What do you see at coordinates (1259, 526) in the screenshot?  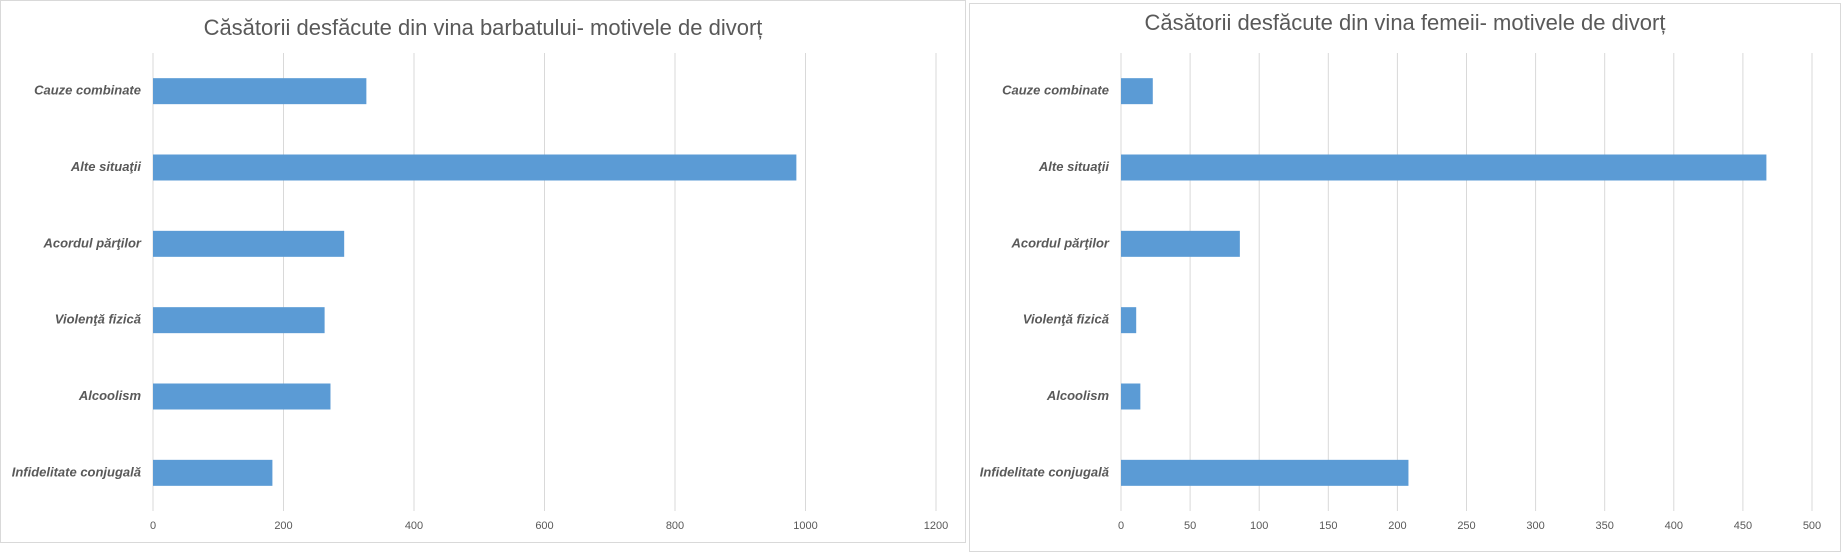 I see `x-tick-label: 100` at bounding box center [1259, 526].